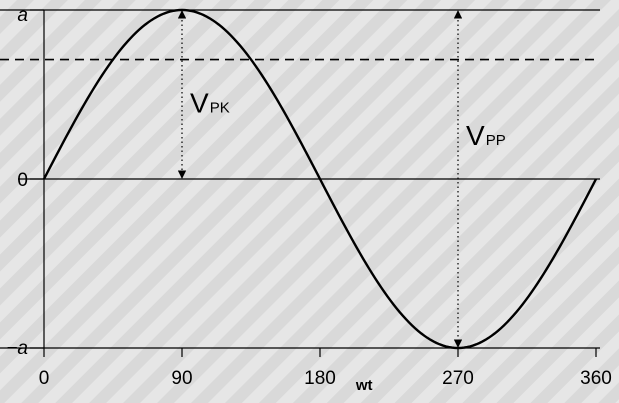 This screenshot has width=619, height=403. What do you see at coordinates (44, 378) in the screenshot?
I see `x-tick-label-0: 0` at bounding box center [44, 378].